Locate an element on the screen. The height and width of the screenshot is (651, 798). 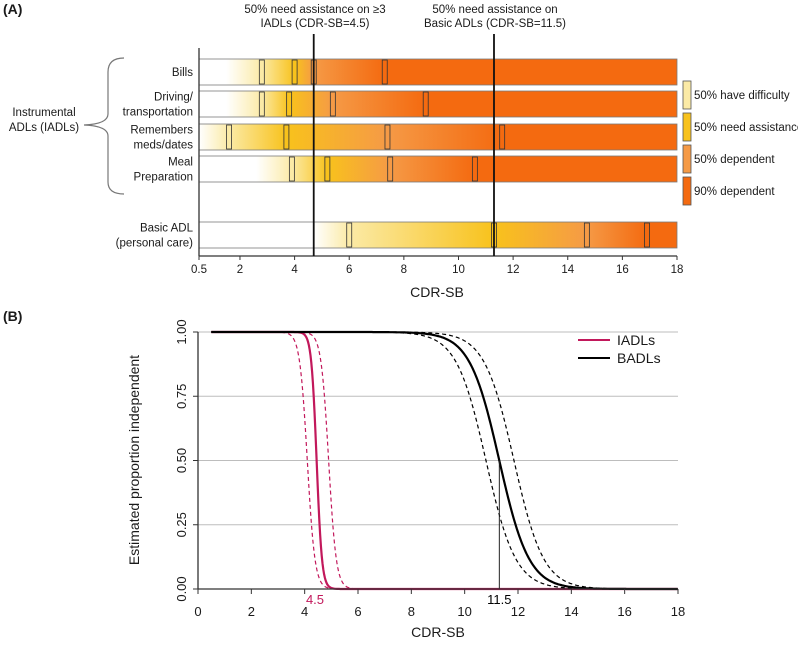
y-tick-label: 0.50 is located at coordinates (181, 460).